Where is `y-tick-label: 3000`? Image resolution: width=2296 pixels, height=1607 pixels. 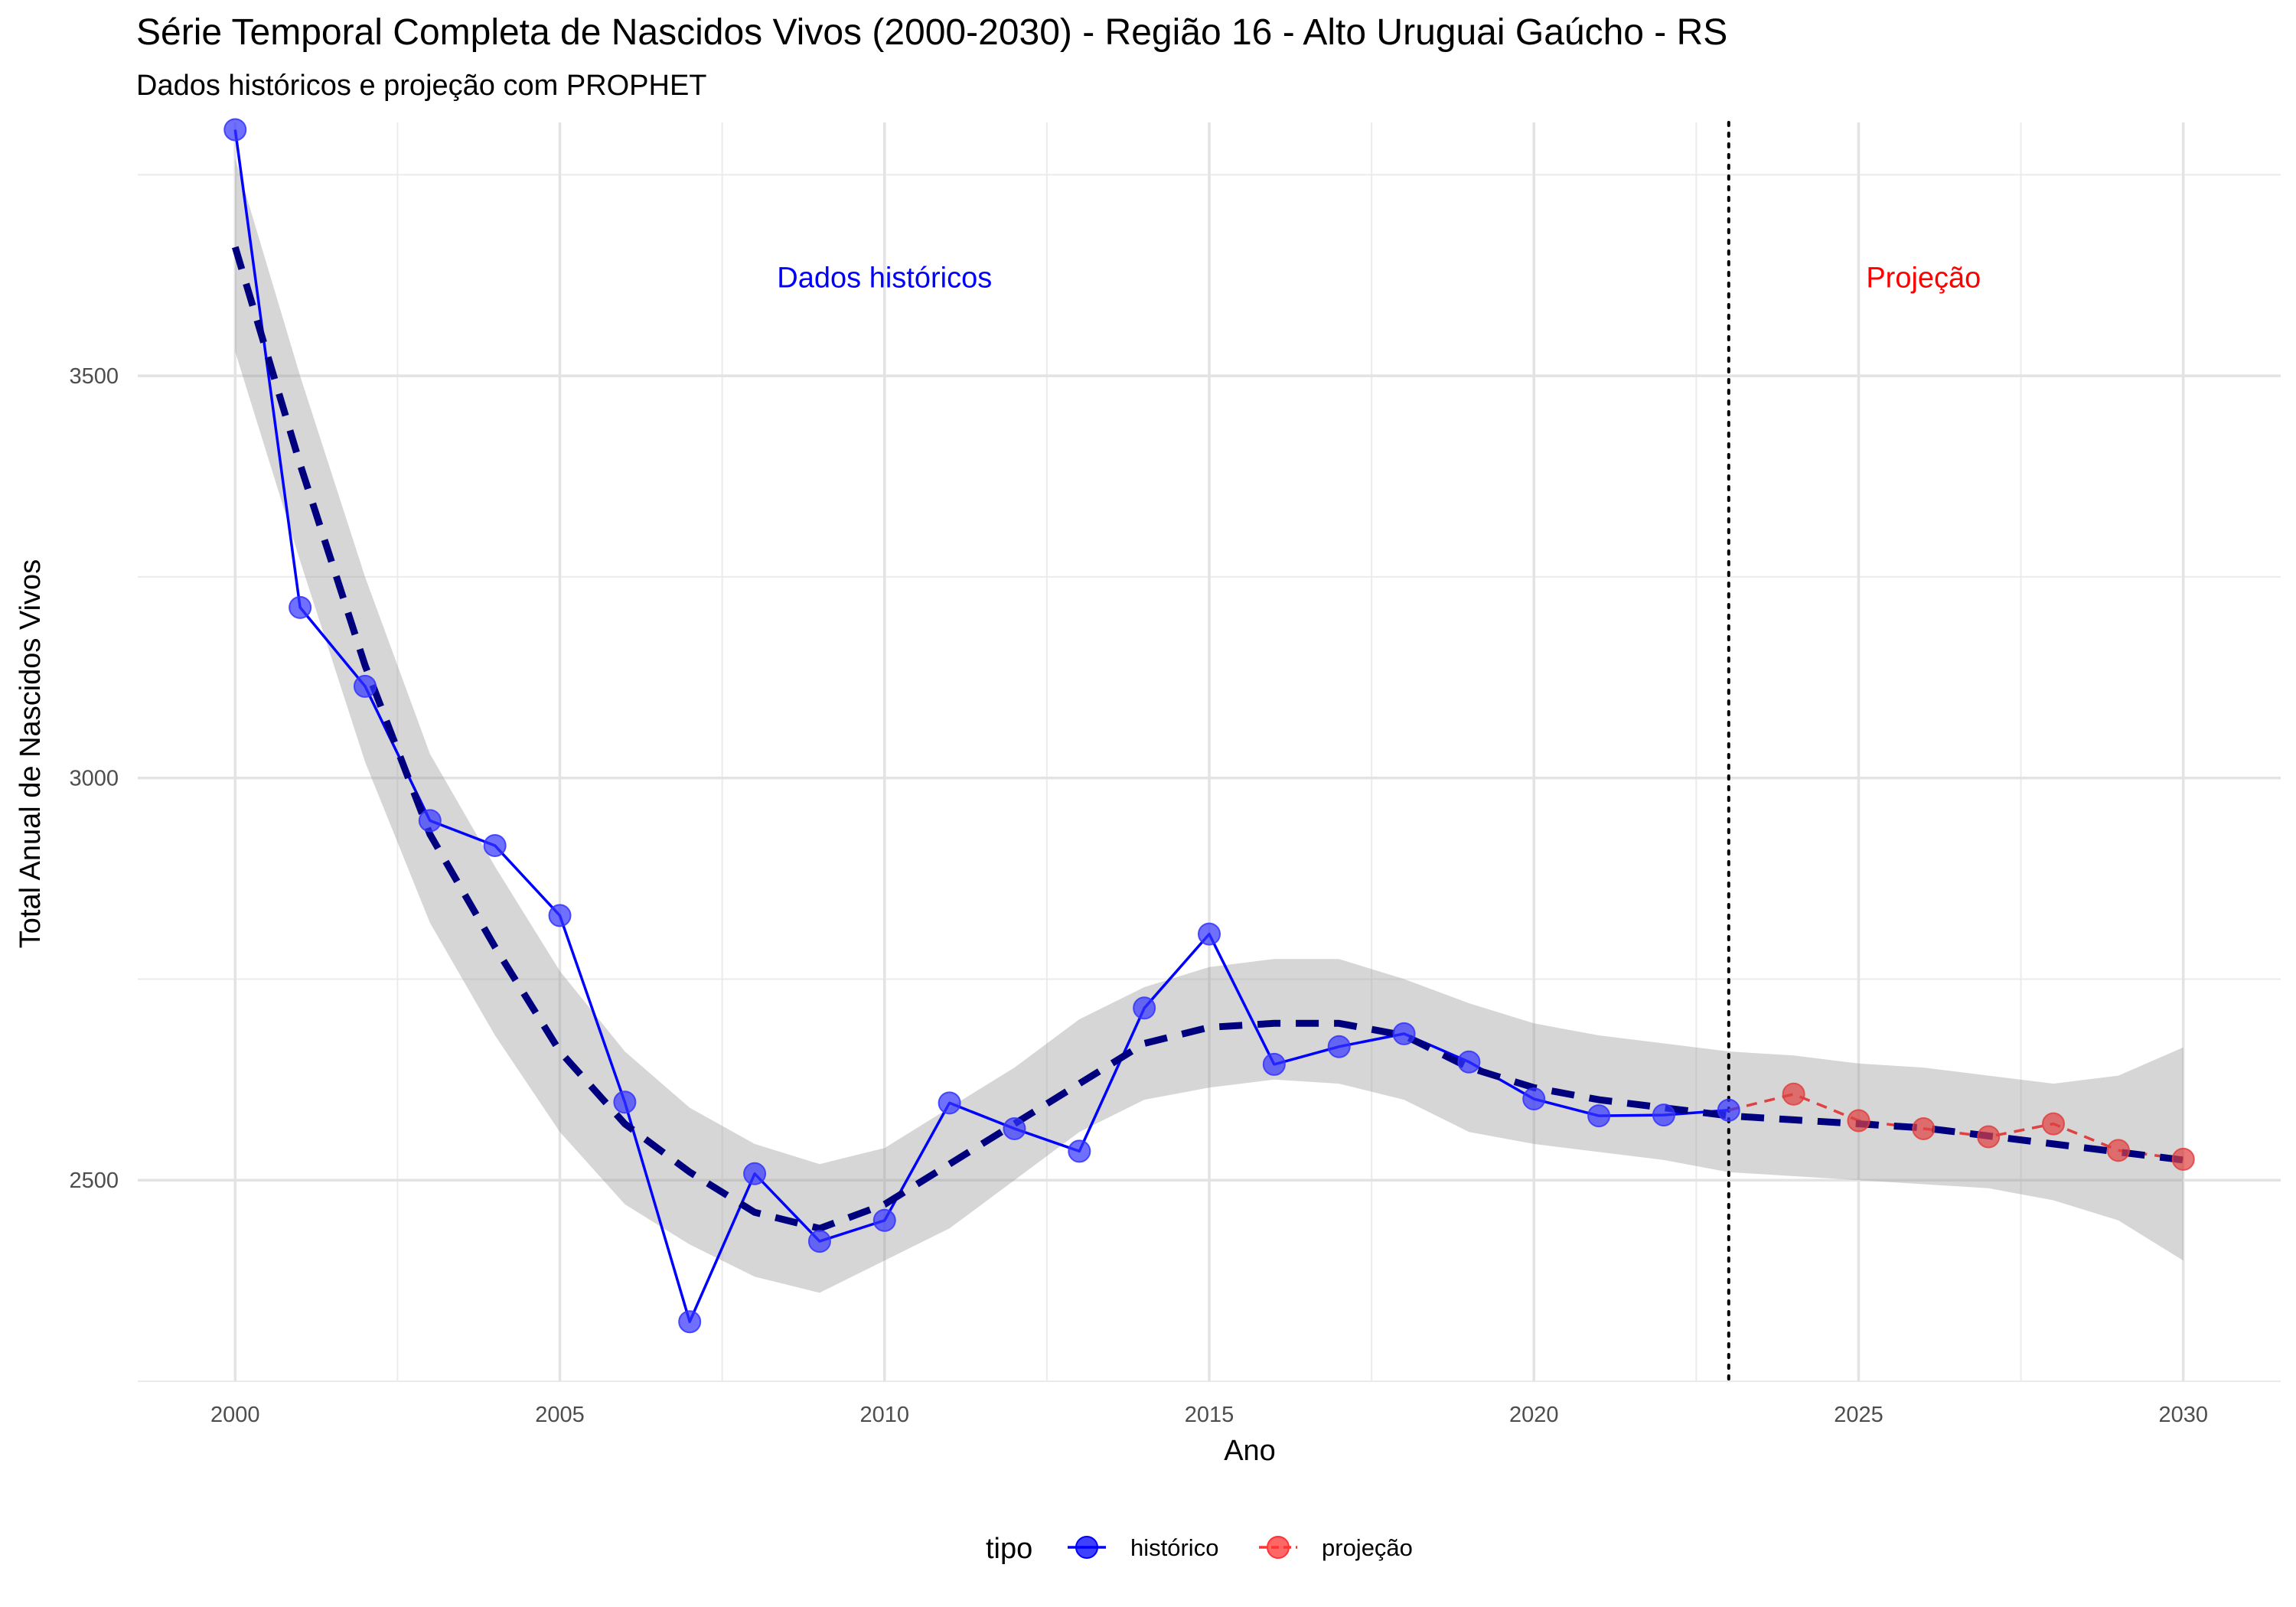
y-tick-label: 3000 is located at coordinates (94, 779).